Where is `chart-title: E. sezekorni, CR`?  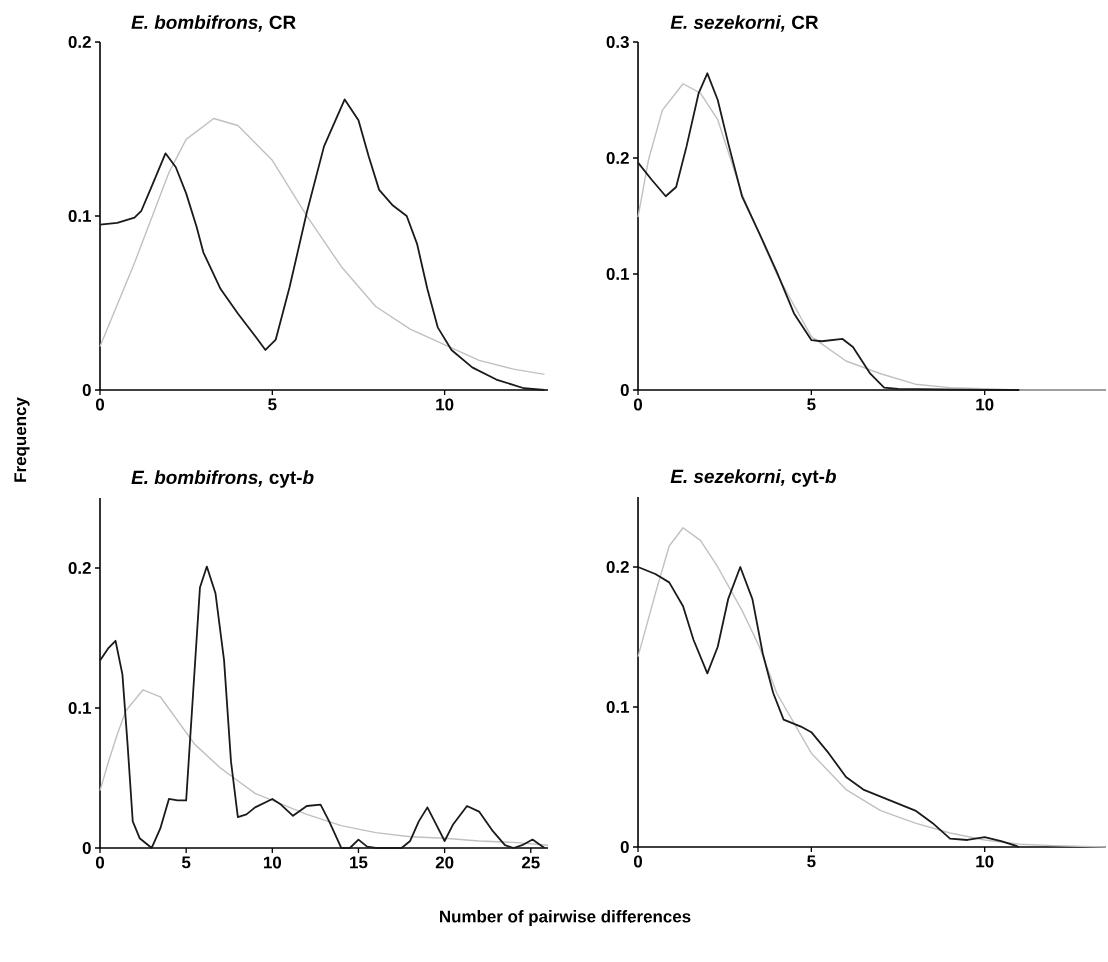
chart-title: E. sezekorni, CR is located at coordinates (744, 23).